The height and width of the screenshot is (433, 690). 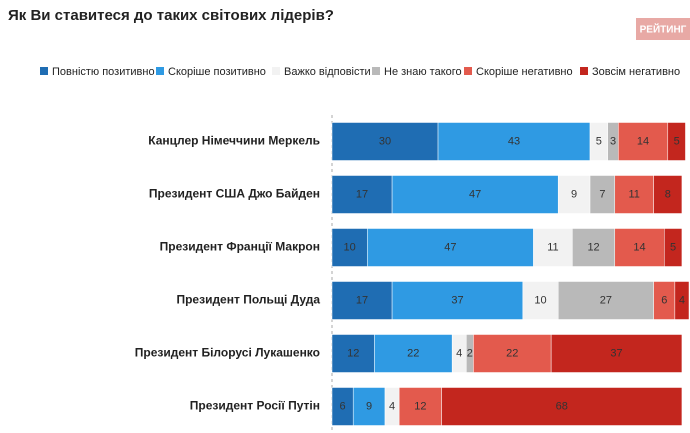 What do you see at coordinates (227, 353) in the screenshot?
I see `category-label: Президент Білорусі Лукашенко` at bounding box center [227, 353].